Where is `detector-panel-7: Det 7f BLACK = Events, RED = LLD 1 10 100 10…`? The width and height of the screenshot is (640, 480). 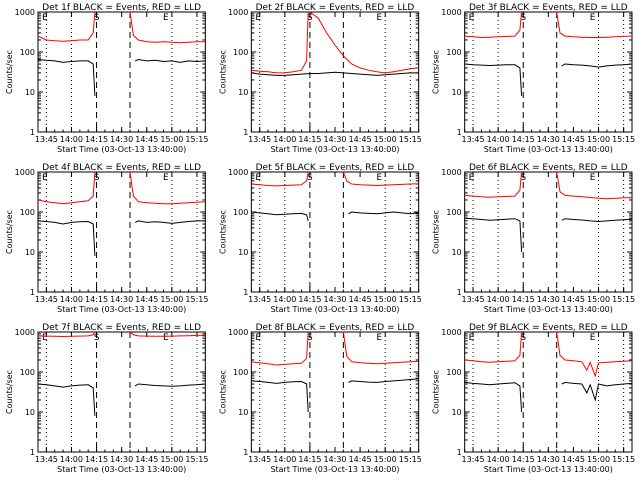
detector-panel-7: Det 7f BLACK = Events, RED = LLD 1 10 100 10… is located at coordinates (106, 398).